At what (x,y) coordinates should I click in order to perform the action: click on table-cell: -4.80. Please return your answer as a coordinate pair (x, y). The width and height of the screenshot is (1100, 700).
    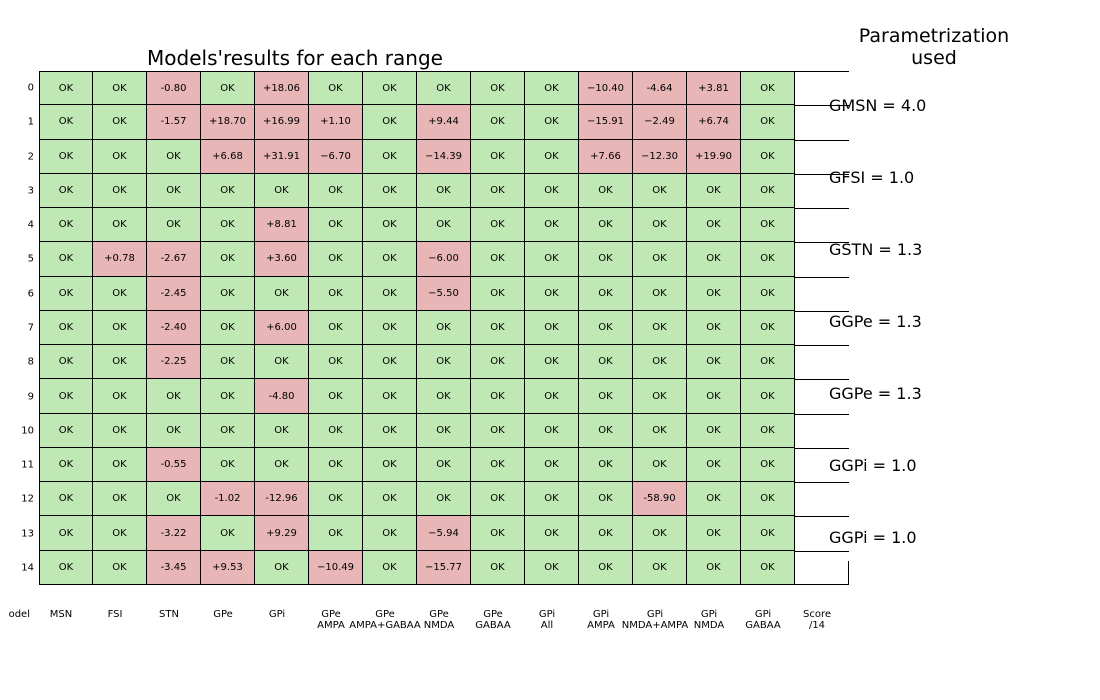
    Looking at the image, I should click on (282, 396).